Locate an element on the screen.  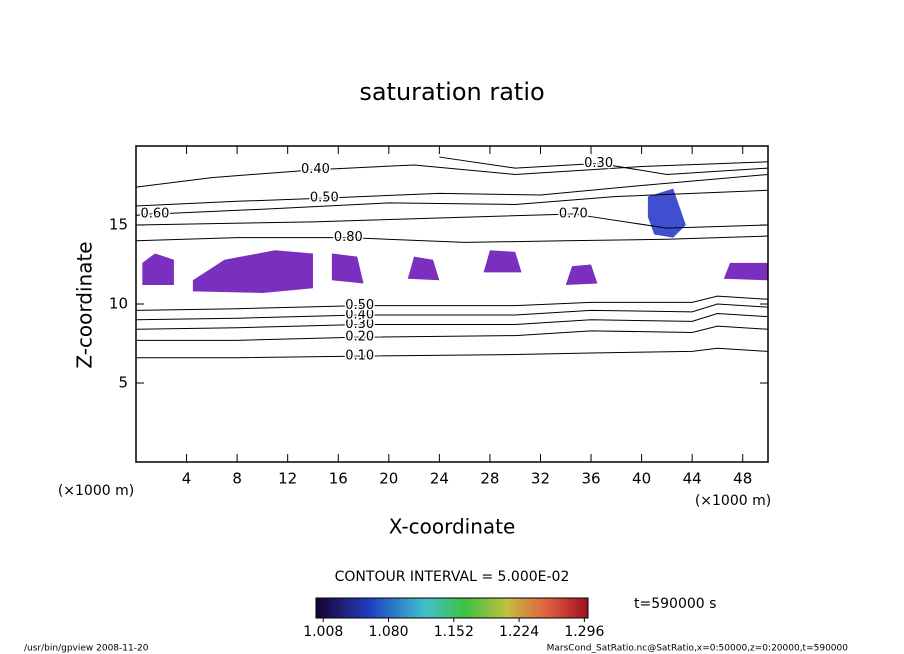
contour-interval: CONTOUR INTERVAL = 5.000E-02 is located at coordinates (452, 577).